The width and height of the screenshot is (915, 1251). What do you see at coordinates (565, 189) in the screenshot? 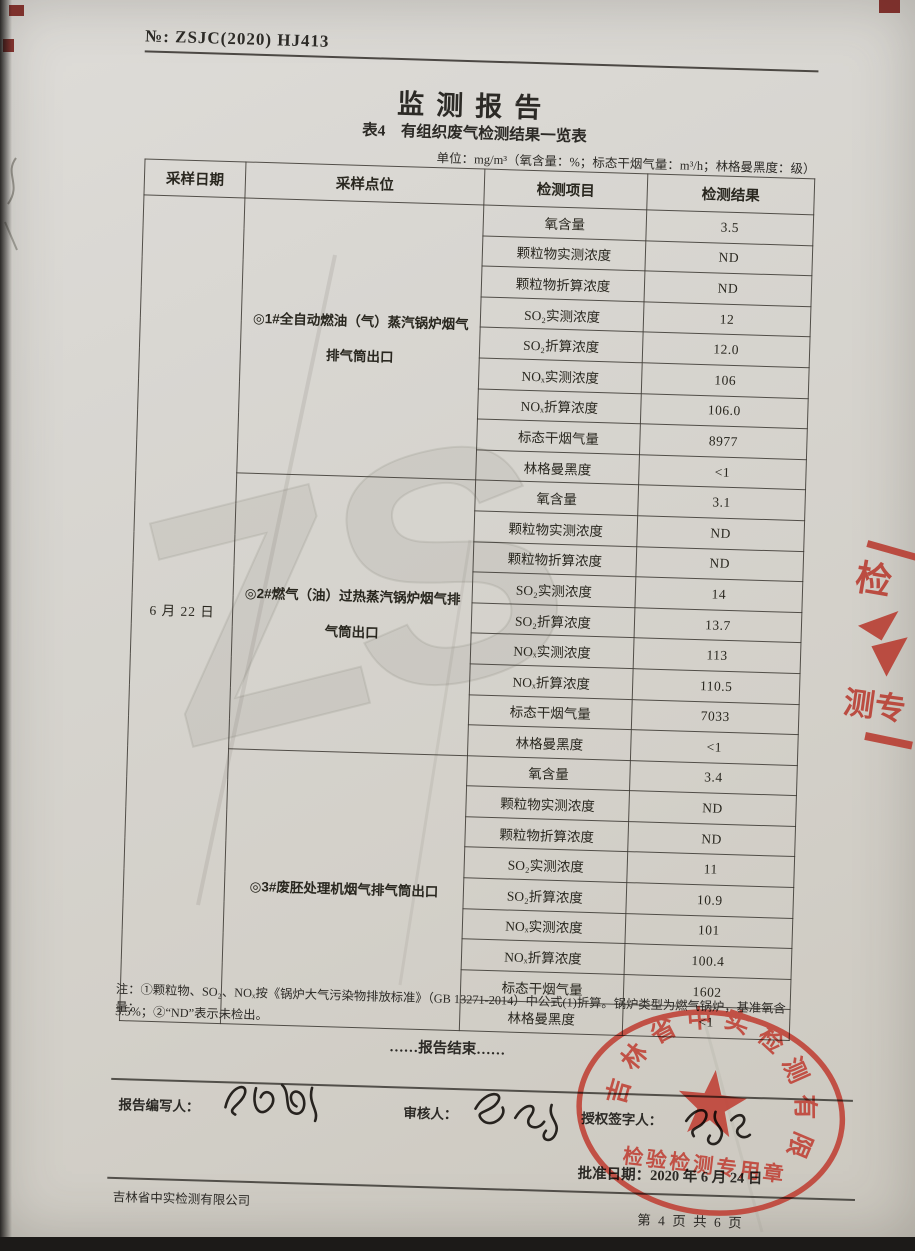
I see `col-header-item: 检测项目` at bounding box center [565, 189].